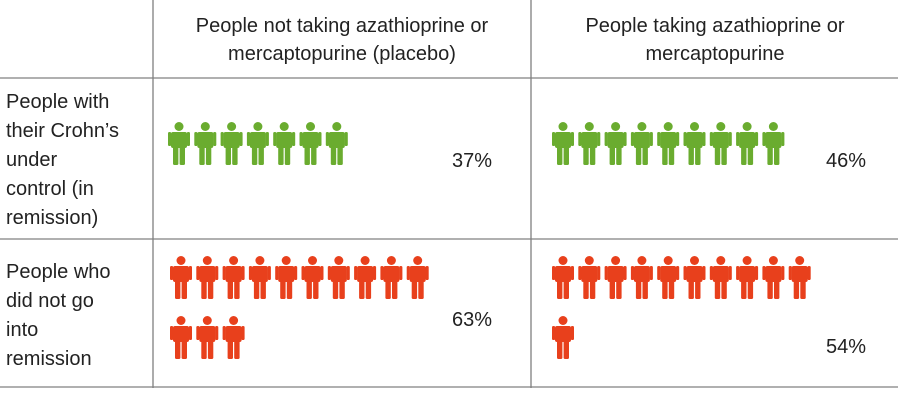  Describe the element at coordinates (22, 330) in the screenshot. I see `row-label-line: into` at that location.